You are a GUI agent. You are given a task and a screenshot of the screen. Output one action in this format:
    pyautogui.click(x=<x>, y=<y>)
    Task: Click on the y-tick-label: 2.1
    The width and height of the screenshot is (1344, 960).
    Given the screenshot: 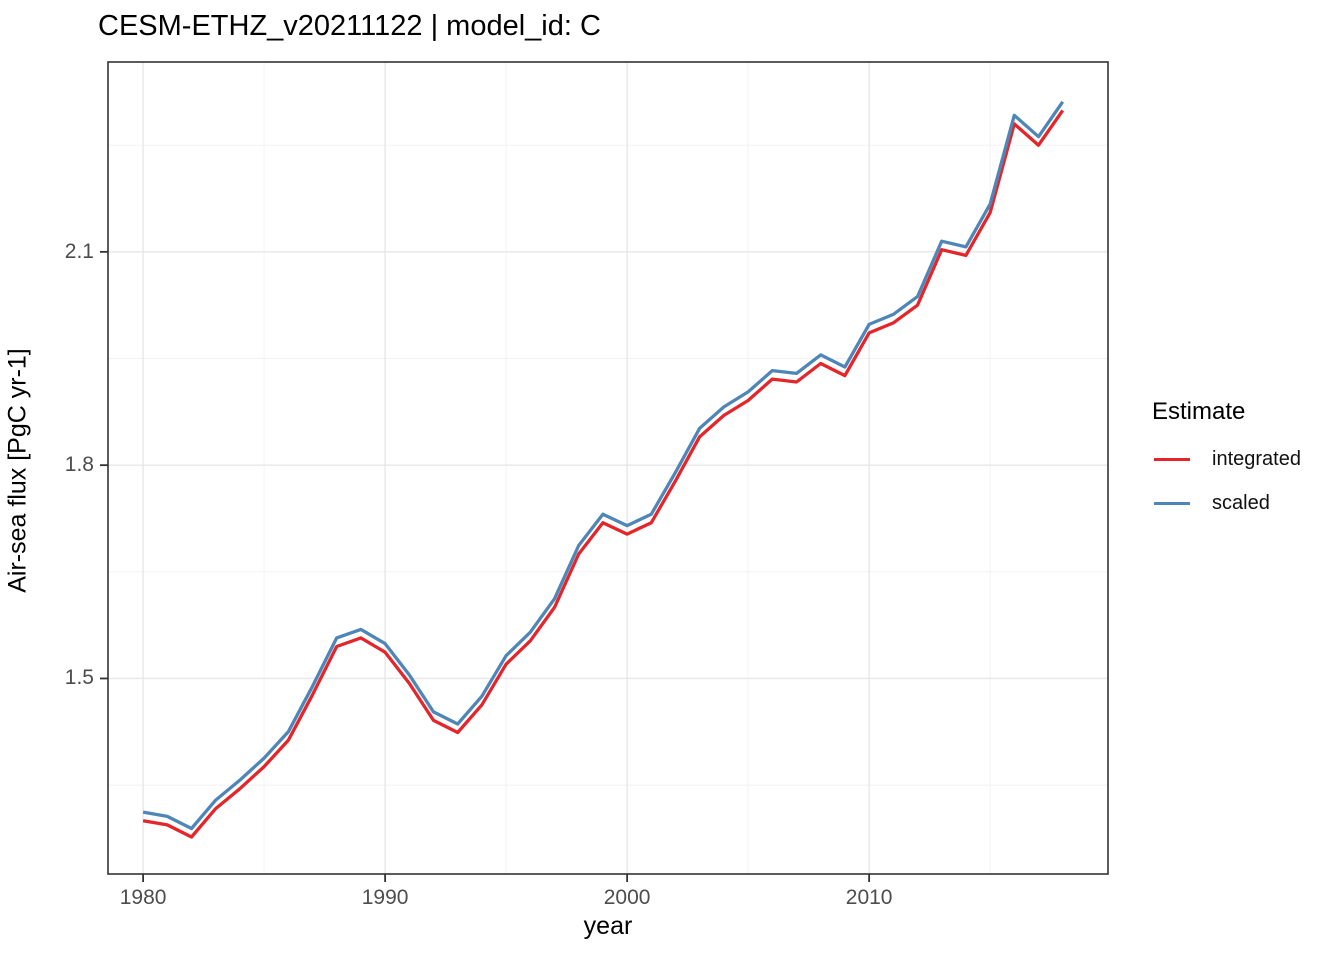 What is the action you would take?
    pyautogui.click(x=79, y=251)
    